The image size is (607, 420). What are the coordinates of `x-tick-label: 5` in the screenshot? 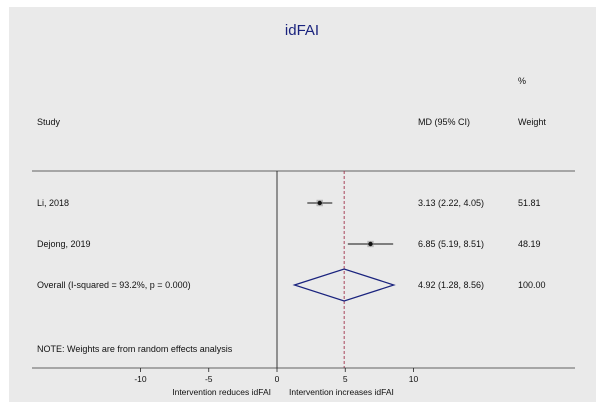 It's located at (345, 379).